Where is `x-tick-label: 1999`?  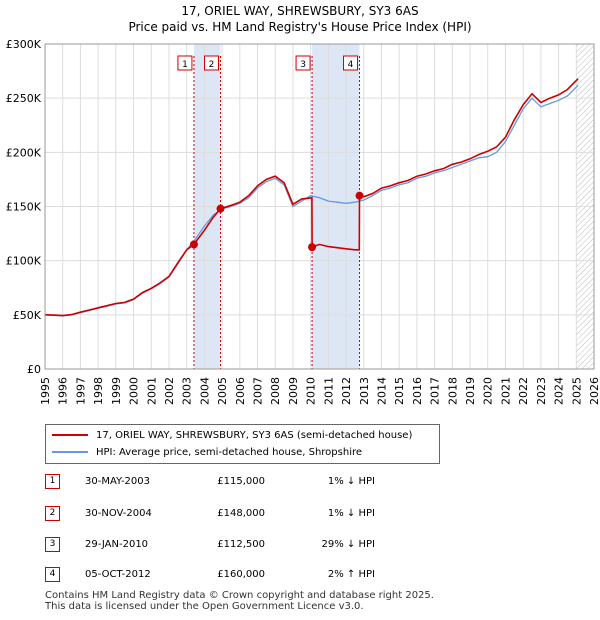 x-tick-label: 1999 is located at coordinates (116, 391).